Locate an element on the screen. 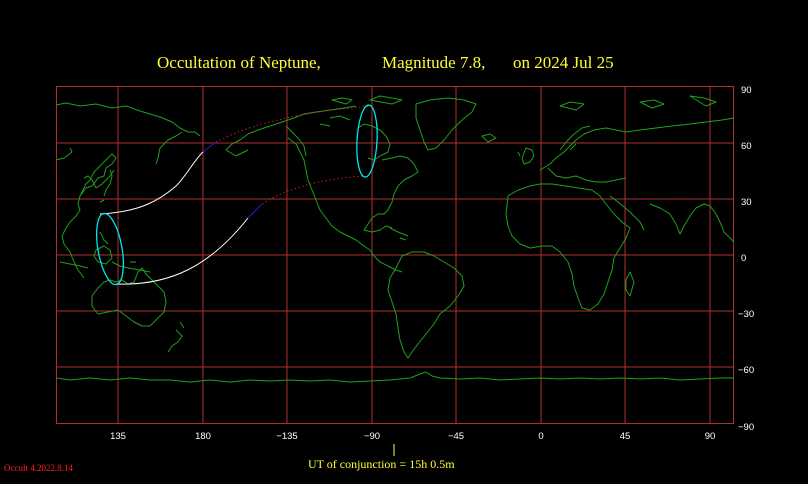  coast-na-west is located at coordinates (331, 197).